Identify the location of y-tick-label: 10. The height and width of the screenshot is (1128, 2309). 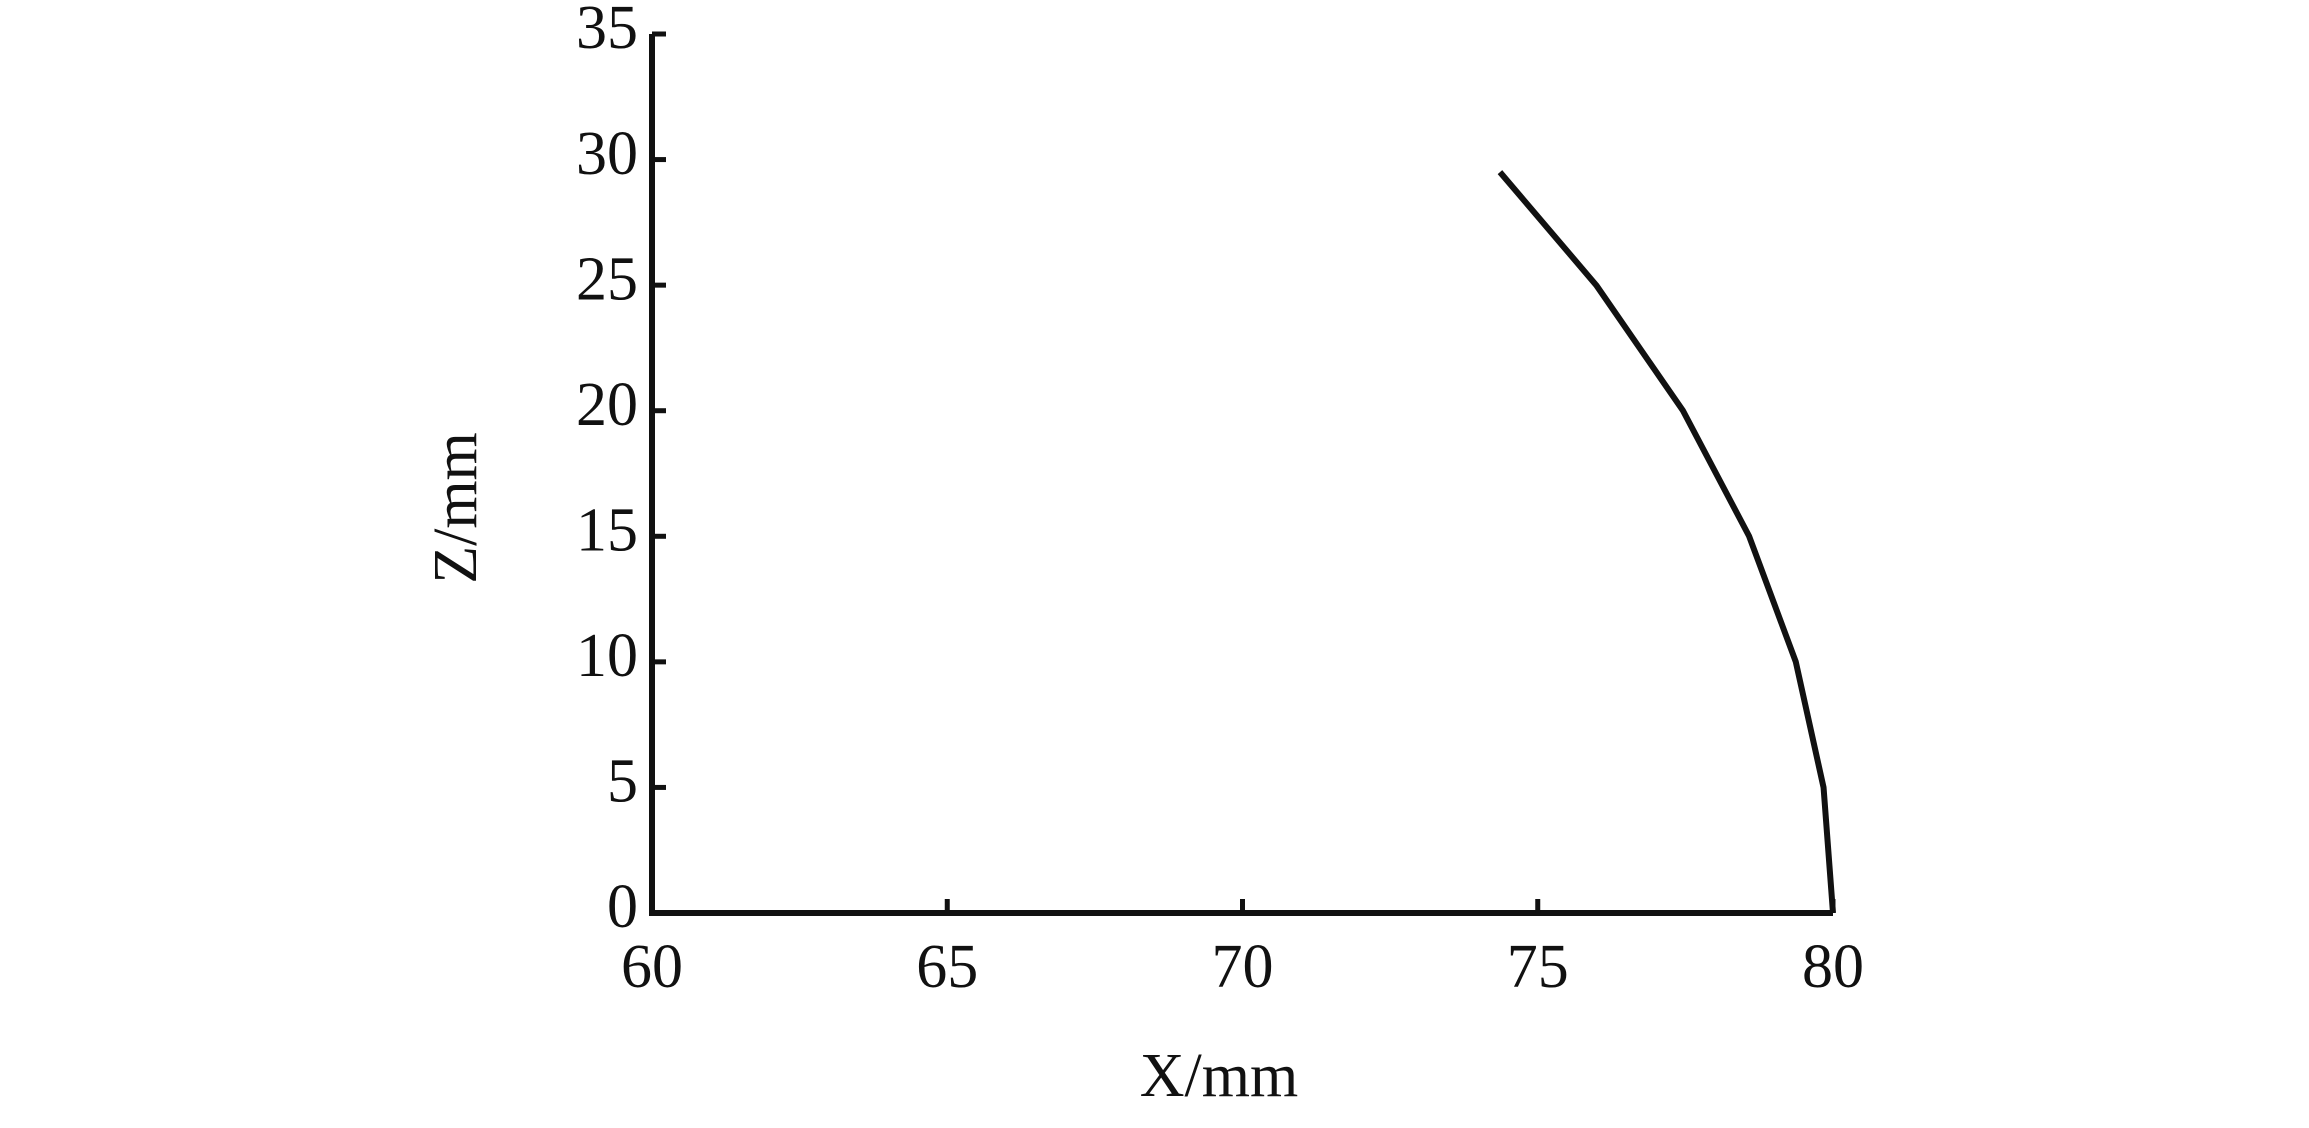
(607, 656).